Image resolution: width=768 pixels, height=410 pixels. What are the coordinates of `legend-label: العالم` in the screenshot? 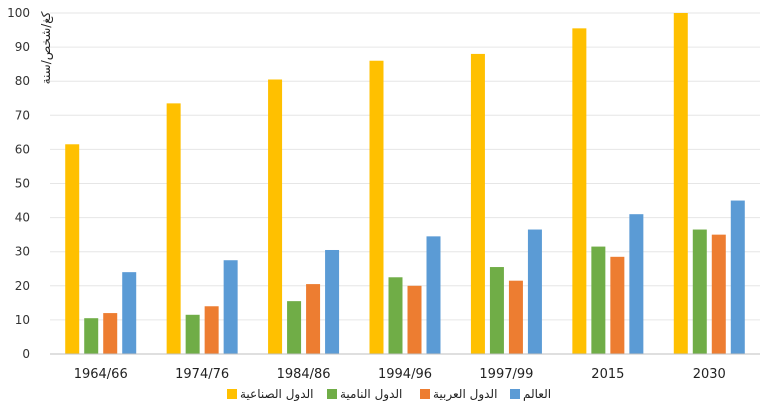 It's located at (537, 394).